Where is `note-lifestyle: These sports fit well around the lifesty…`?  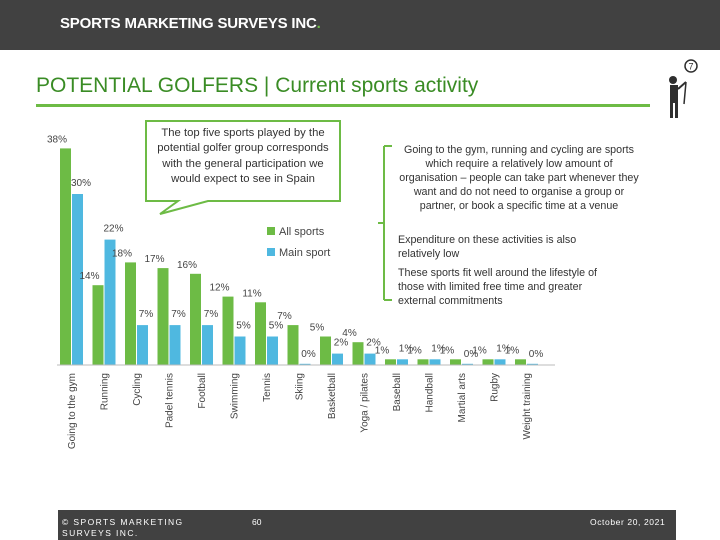
note-lifestyle: These sports fit well around the lifesty… is located at coordinates (498, 287).